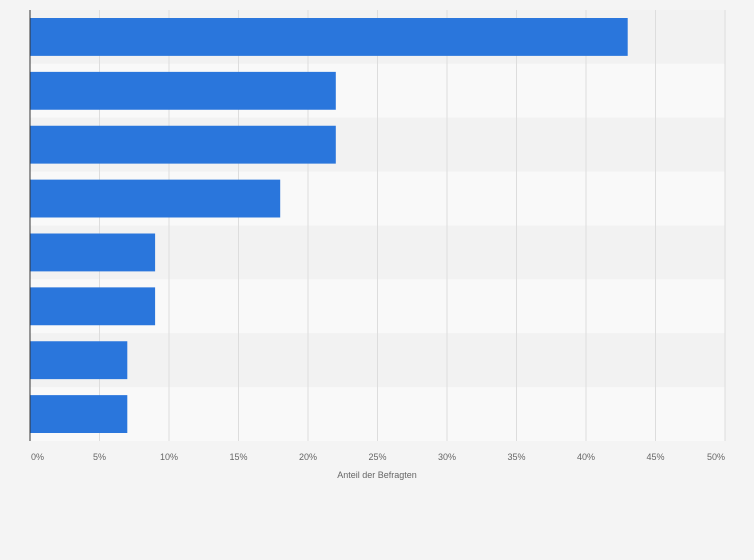  What do you see at coordinates (447, 457) in the screenshot?
I see `x-tick-label: 30%` at bounding box center [447, 457].